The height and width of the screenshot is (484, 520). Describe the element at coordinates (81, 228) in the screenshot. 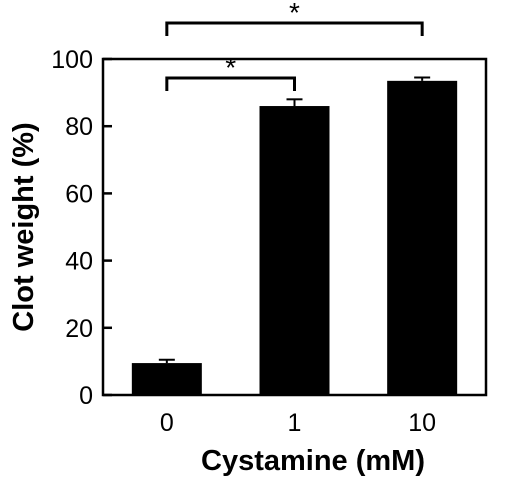

I see `y-axis-ticks: 0 20 40 60 80 100` at that location.